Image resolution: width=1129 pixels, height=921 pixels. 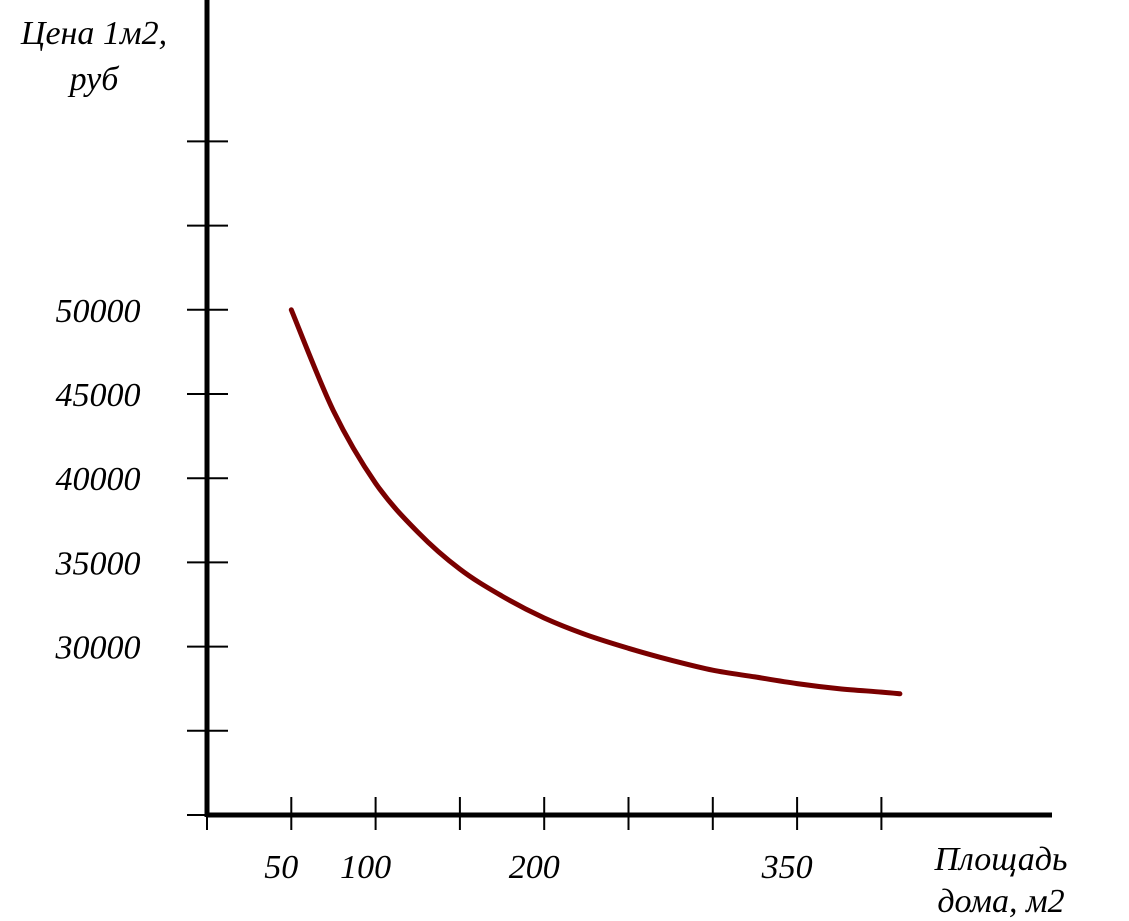 What do you see at coordinates (94, 79) in the screenshot?
I see `y-axis-title-line-2: руб` at bounding box center [94, 79].